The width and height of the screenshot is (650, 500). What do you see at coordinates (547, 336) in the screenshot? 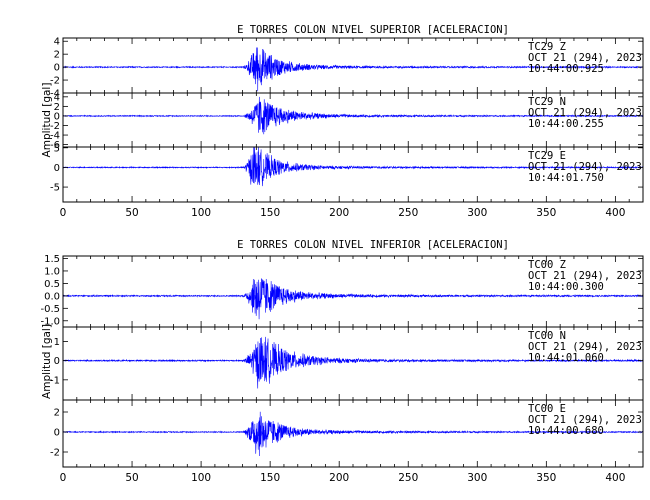
I see `station-component-label: TC00 N` at bounding box center [547, 336].